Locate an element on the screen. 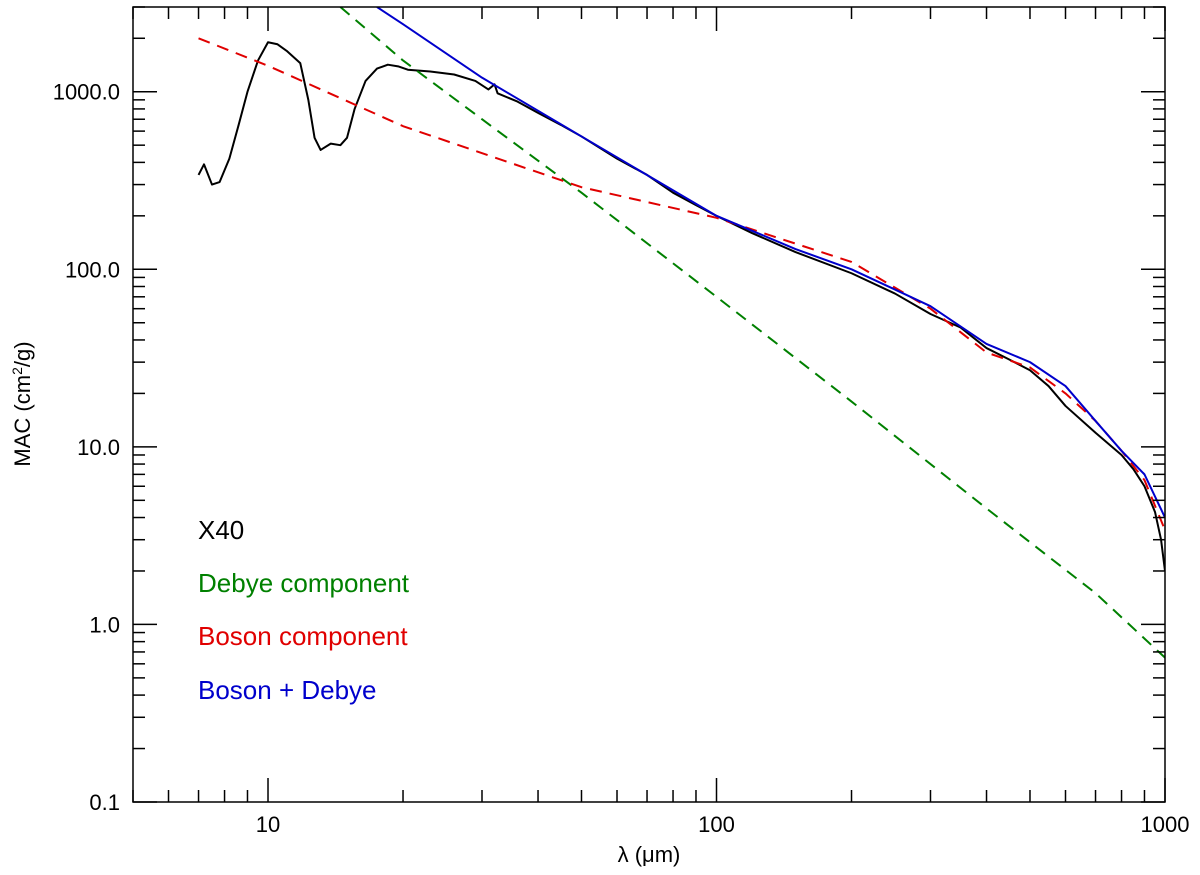 Image resolution: width=1200 pixels, height=875 pixels. legend-label-x40: X40 is located at coordinates (221, 530).